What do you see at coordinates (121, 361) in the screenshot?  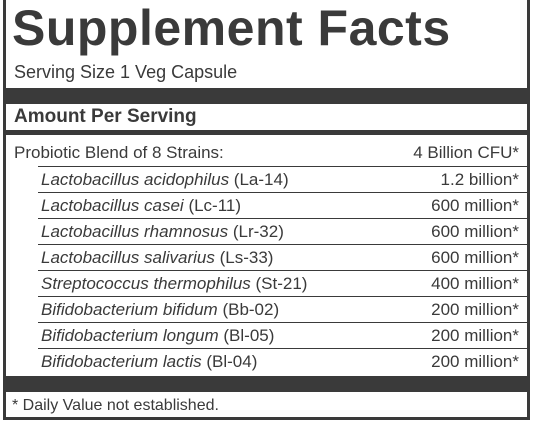 I see `strain-name: Bifidobacterium lactis` at bounding box center [121, 361].